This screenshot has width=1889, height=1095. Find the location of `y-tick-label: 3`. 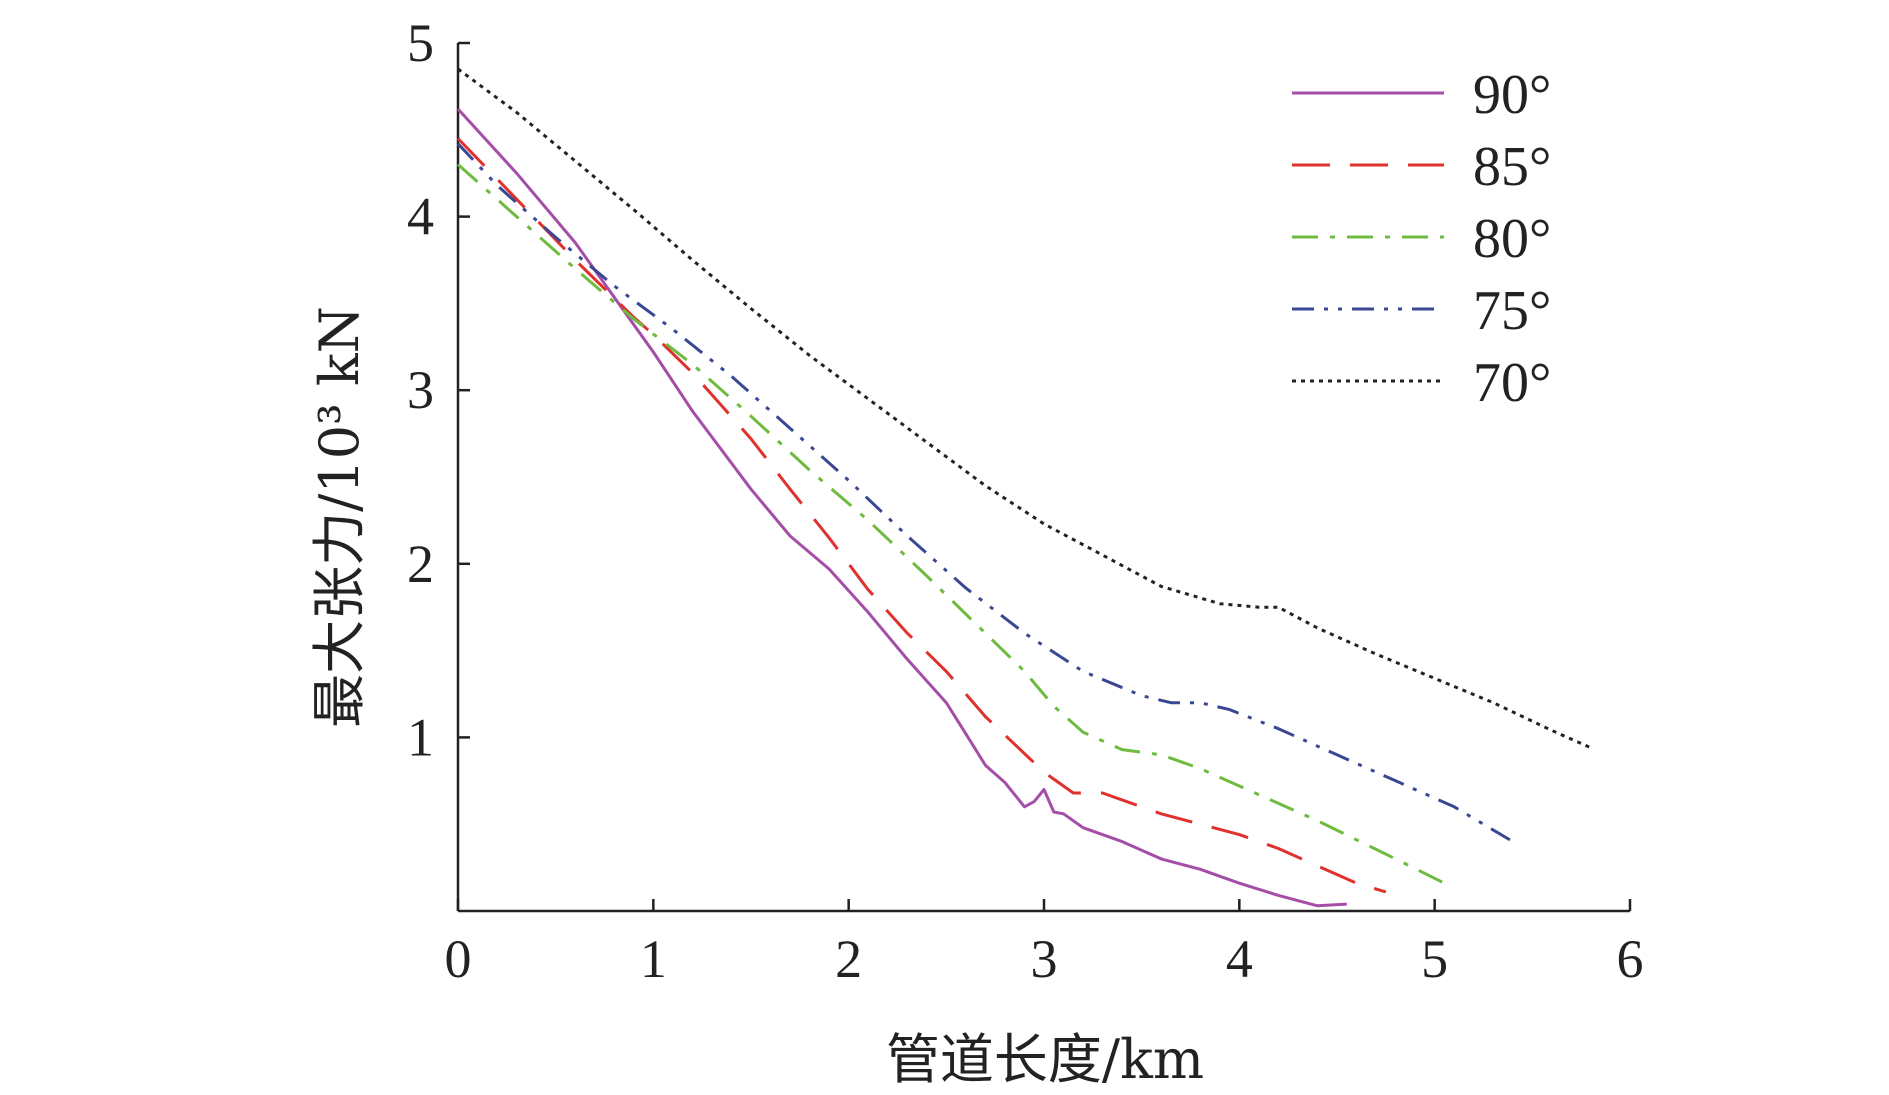

y-tick-label: 3 is located at coordinates (420, 390).